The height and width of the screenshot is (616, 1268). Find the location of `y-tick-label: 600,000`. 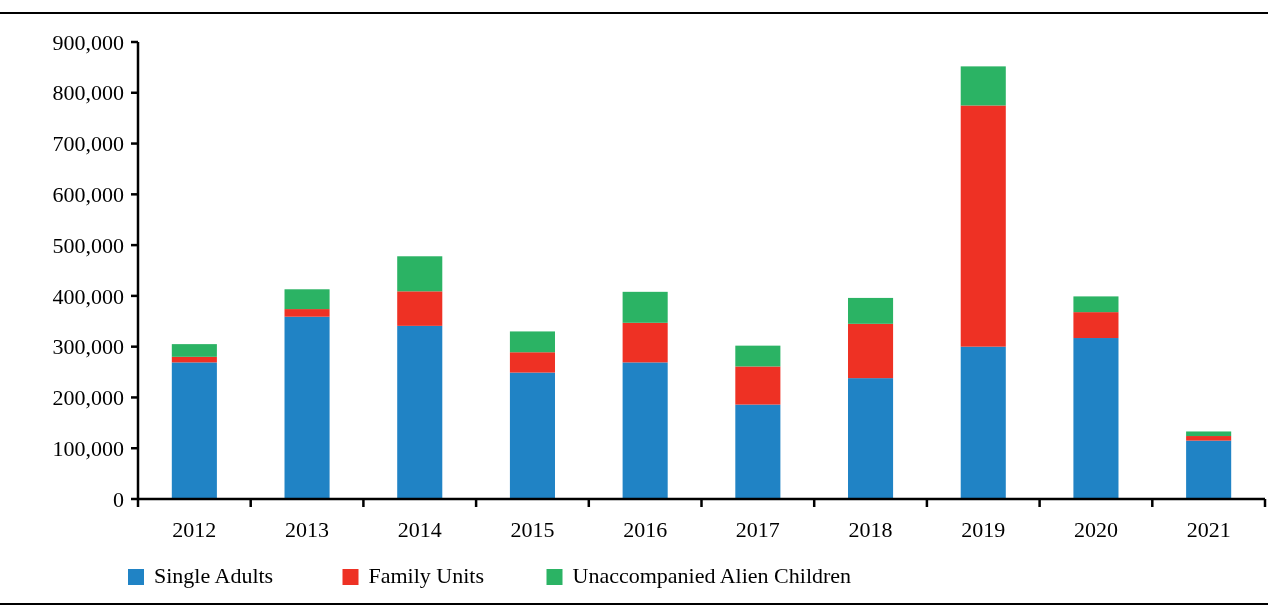

y-tick-label: 600,000 is located at coordinates (88, 195).